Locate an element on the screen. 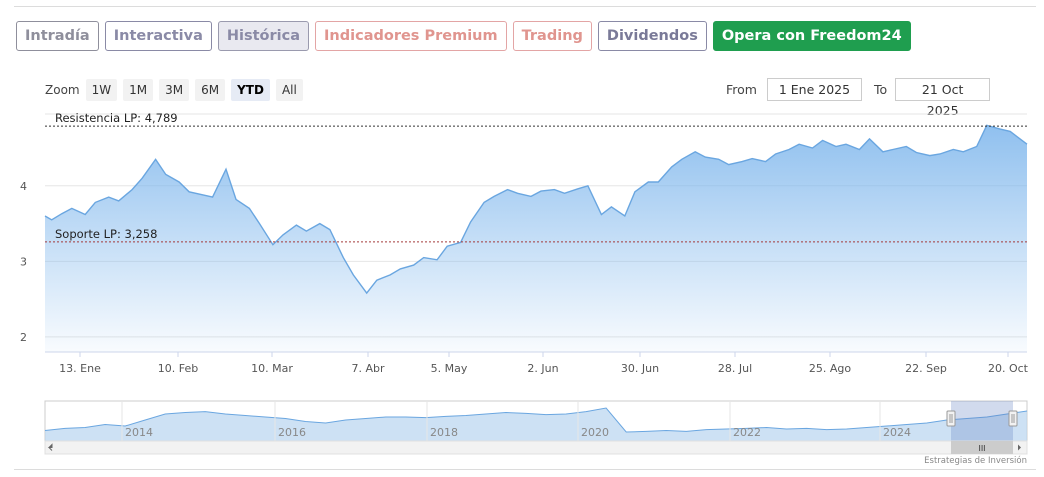 The image size is (1044, 477). scrollbar-grip: III is located at coordinates (981, 448).